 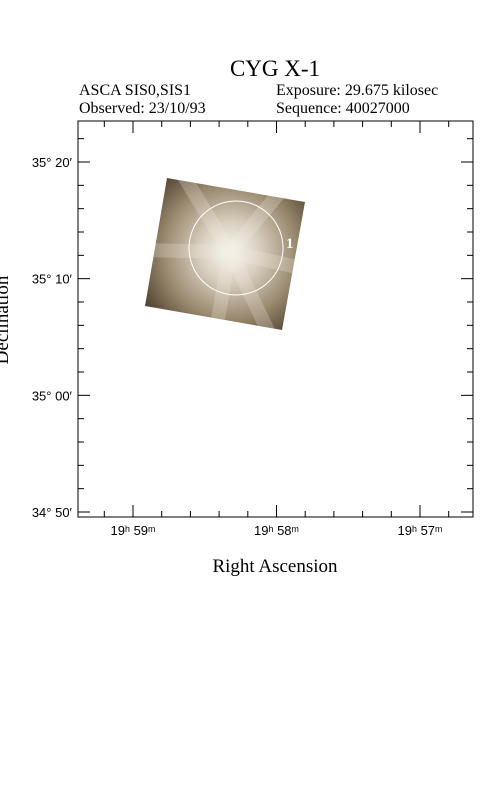 I want to click on y-tick-label: 35° 00′, so click(x=52, y=395).